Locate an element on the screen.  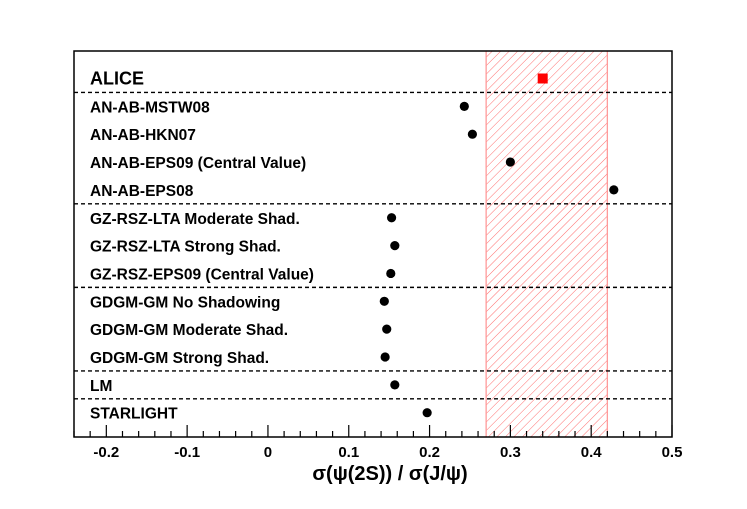
model-label: LM is located at coordinates (101, 386).